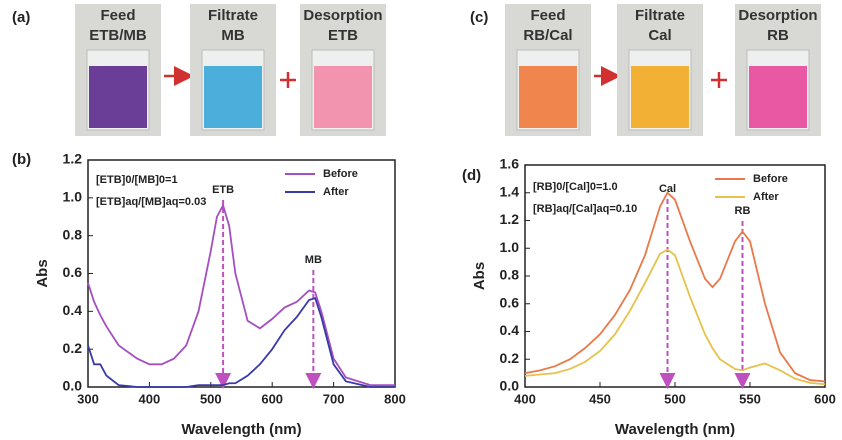 The height and width of the screenshot is (440, 842). Describe the element at coordinates (600, 398) in the screenshot. I see `x-tick-label: 450` at that location.